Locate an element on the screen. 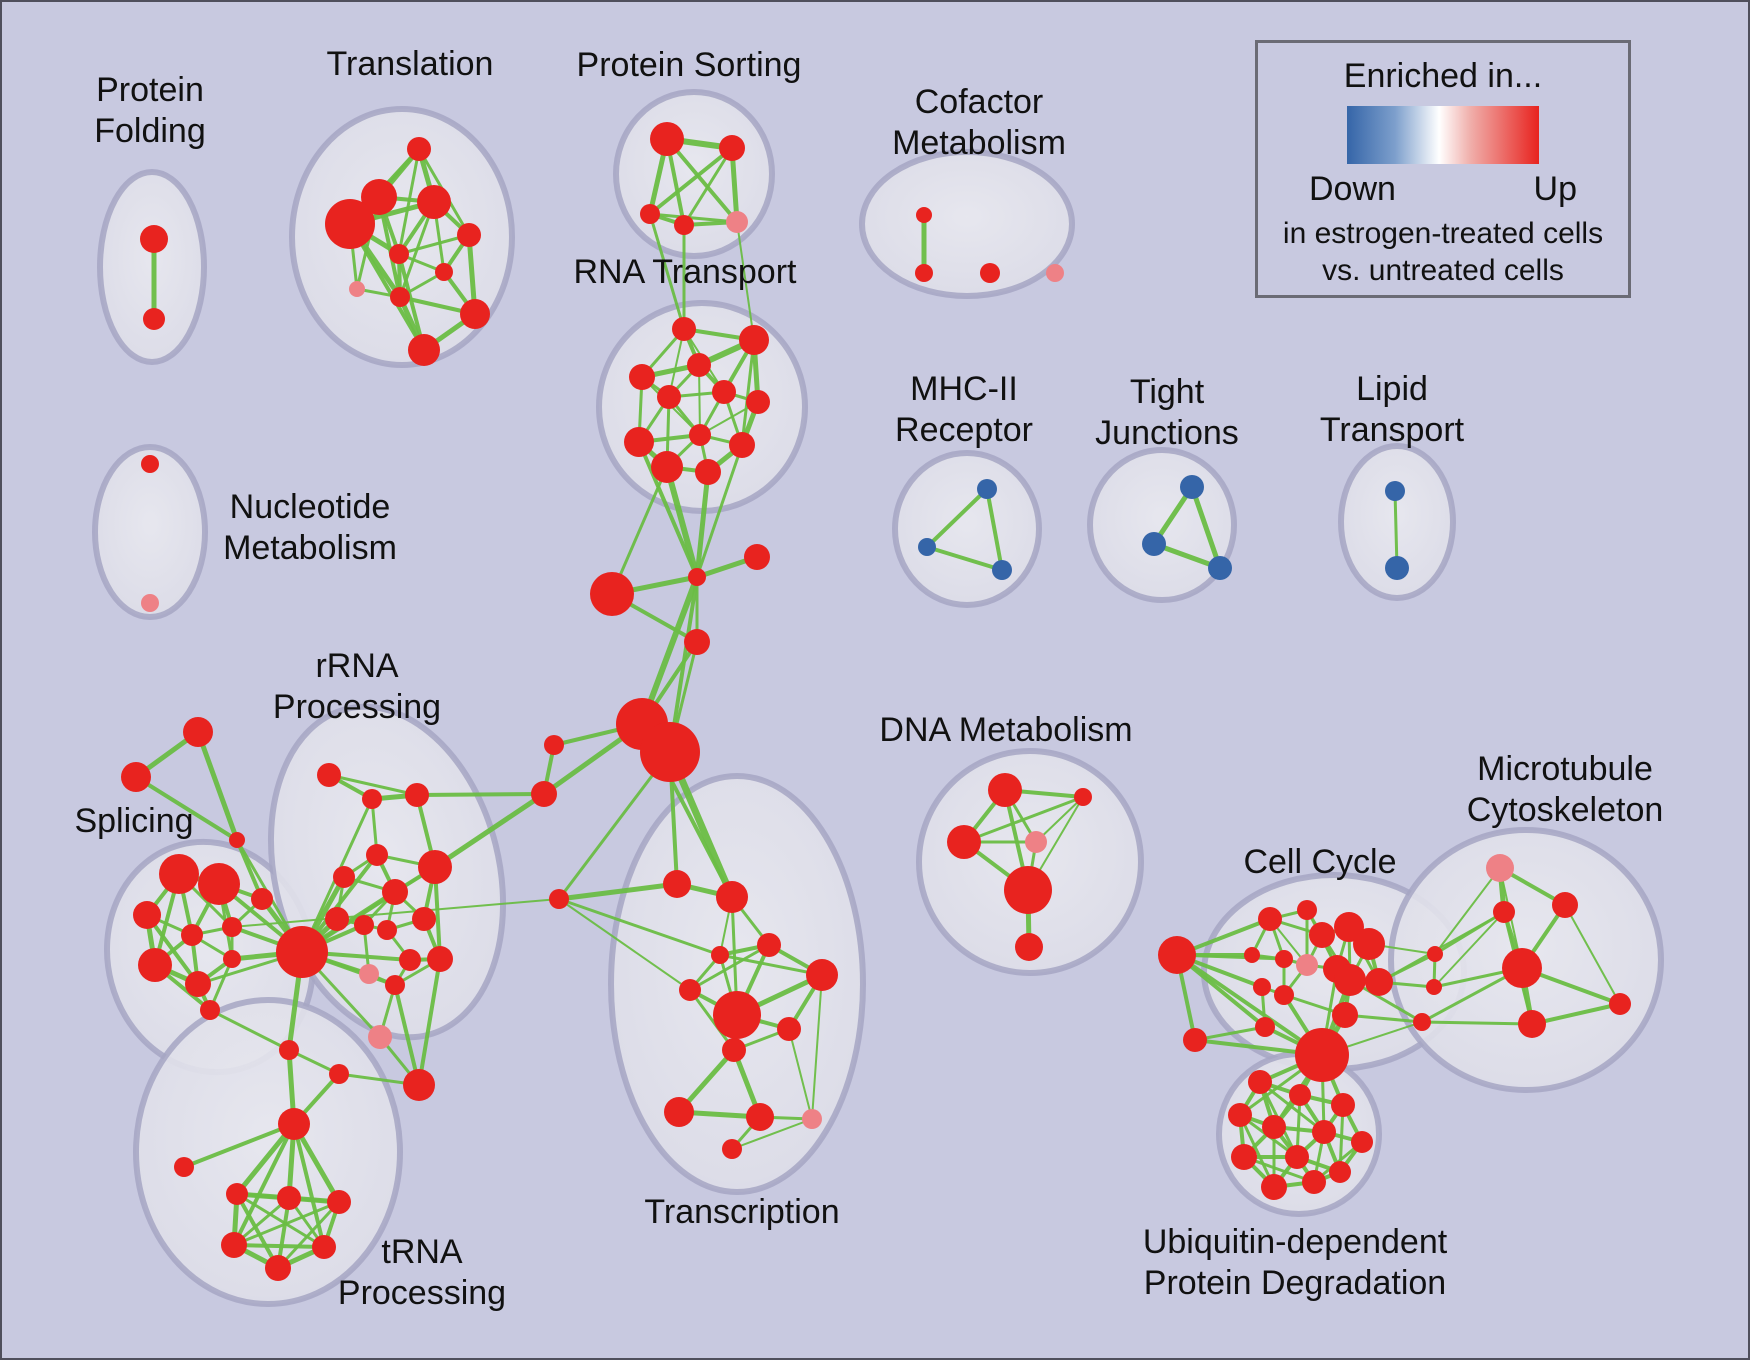 The height and width of the screenshot is (1360, 1750). legend-gradient-bar is located at coordinates (1443, 135).